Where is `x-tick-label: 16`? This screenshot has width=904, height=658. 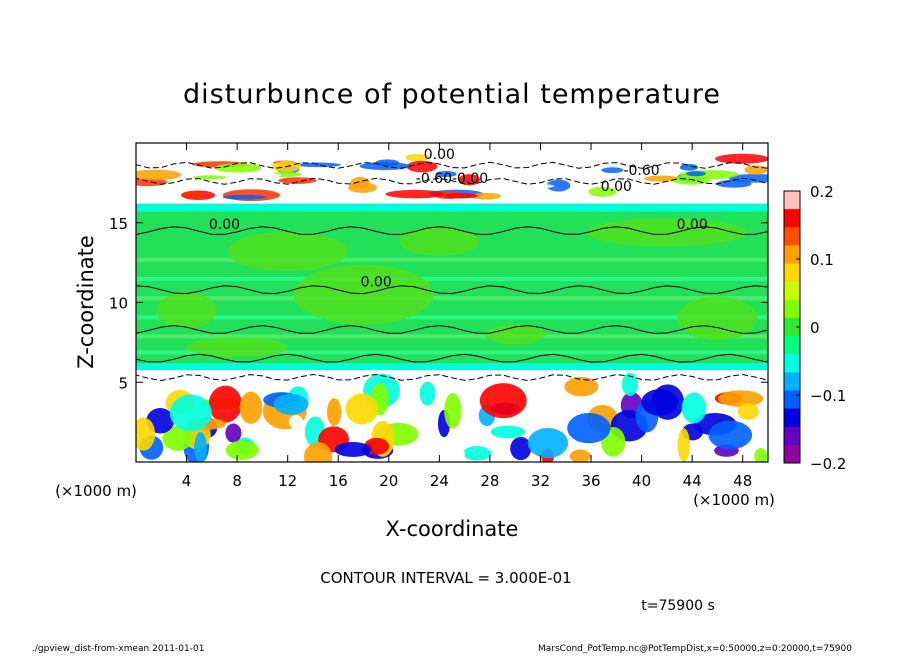 x-tick-label: 16 is located at coordinates (338, 481).